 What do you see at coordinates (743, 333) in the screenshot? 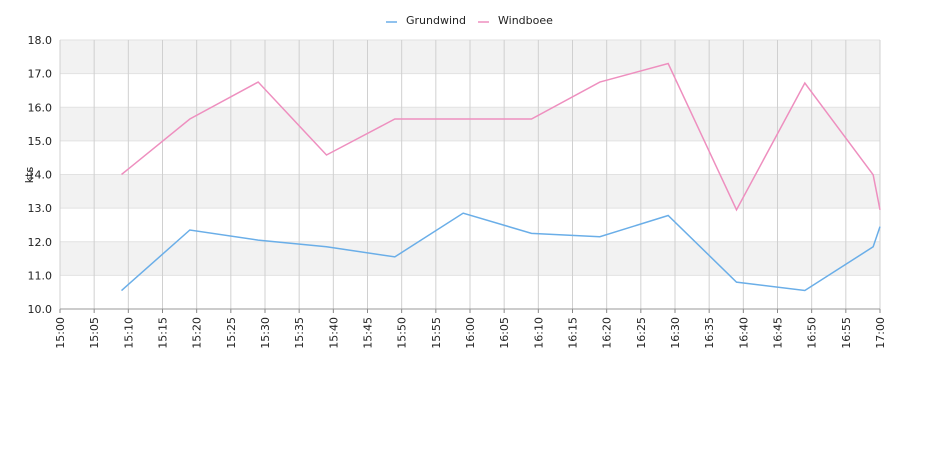
I see `x-tick-label: 16:40` at bounding box center [743, 333].